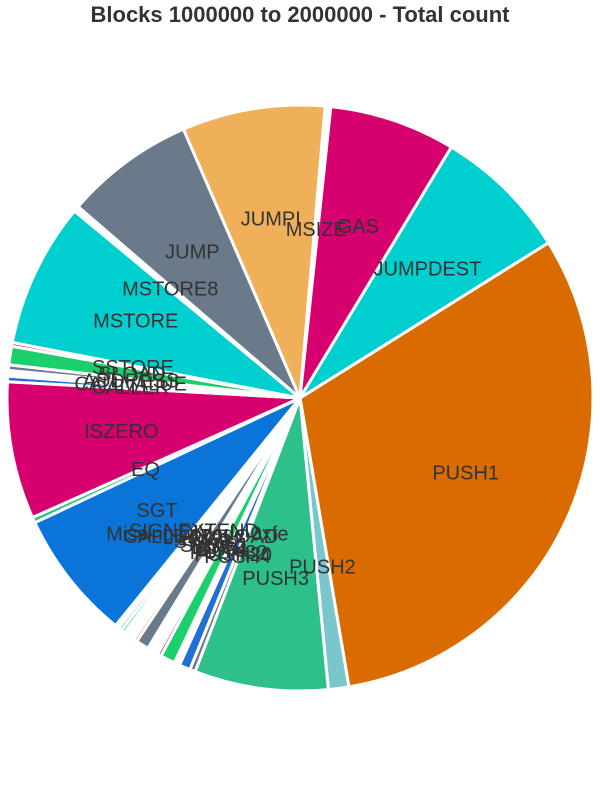  I want to click on slice-label-jumpi: JUMPI, so click(271, 220).